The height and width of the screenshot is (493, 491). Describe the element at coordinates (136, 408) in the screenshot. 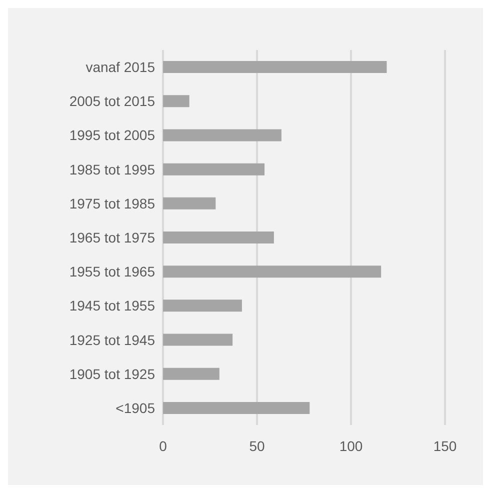

I see `y-tick-label: <1905` at that location.